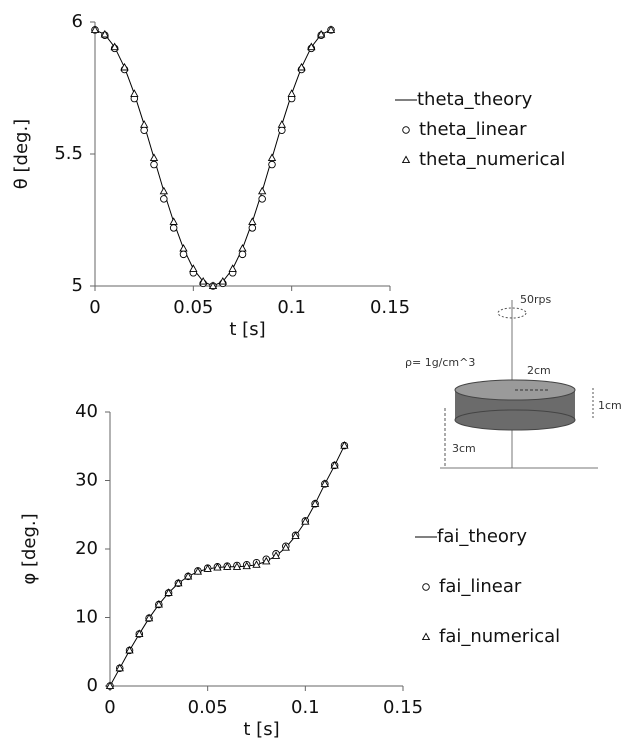  What do you see at coordinates (539, 370) in the screenshot?
I see `radius-label: 2cm` at bounding box center [539, 370].